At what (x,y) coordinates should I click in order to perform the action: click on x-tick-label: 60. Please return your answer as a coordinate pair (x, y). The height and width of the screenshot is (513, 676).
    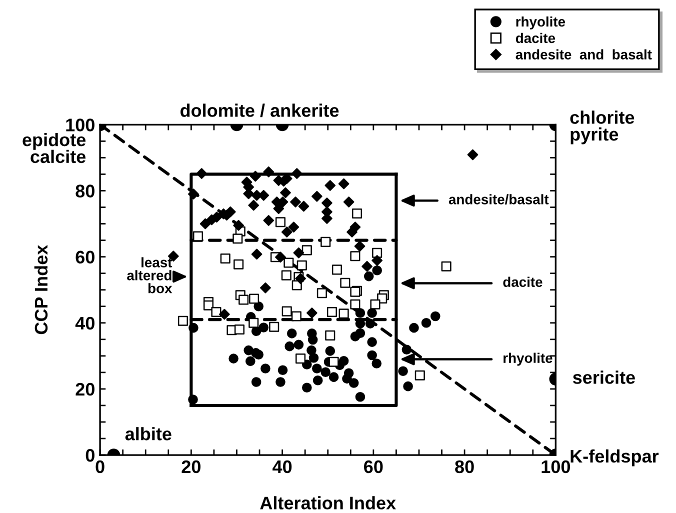
    Looking at the image, I should click on (373, 467).